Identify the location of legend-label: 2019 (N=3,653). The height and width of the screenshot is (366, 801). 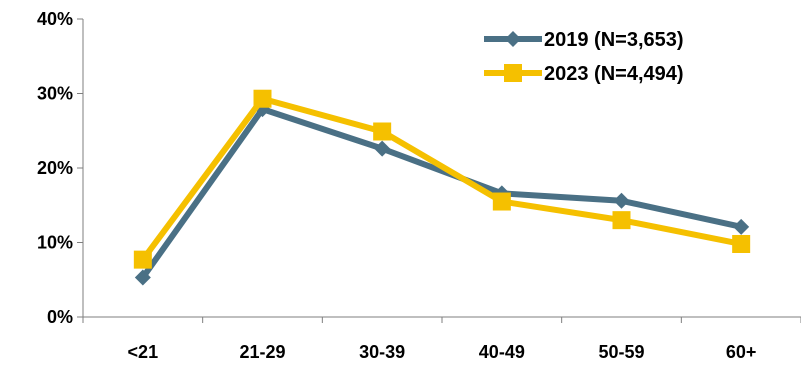
(614, 40).